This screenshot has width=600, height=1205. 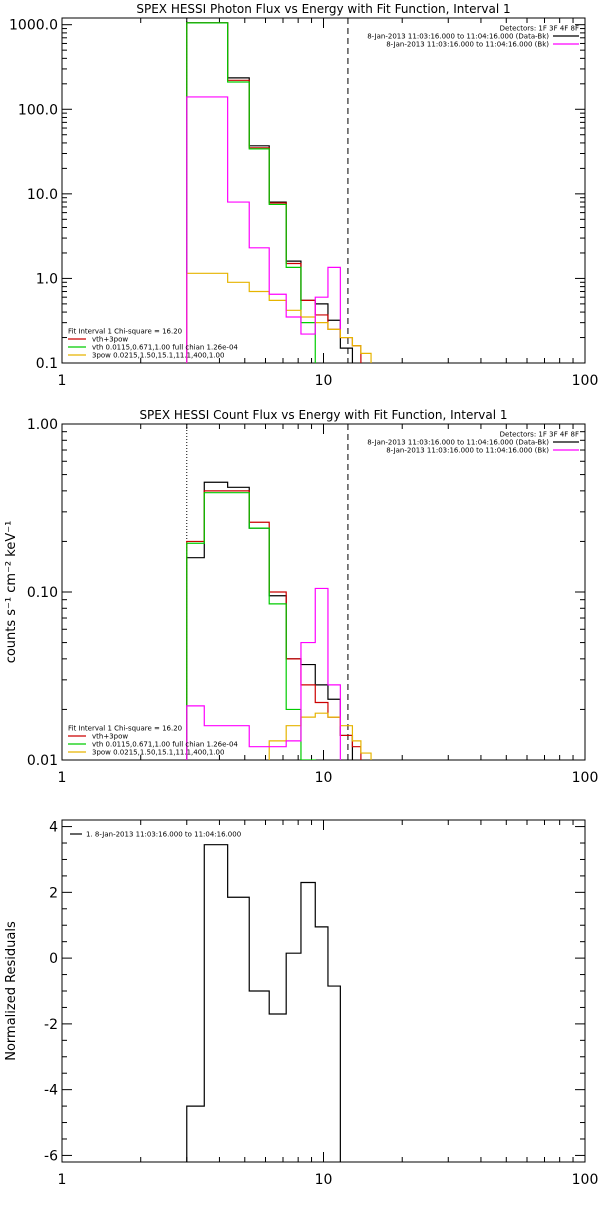 What do you see at coordinates (51, 1156) in the screenshot?
I see `y-tick-label: -6` at bounding box center [51, 1156].